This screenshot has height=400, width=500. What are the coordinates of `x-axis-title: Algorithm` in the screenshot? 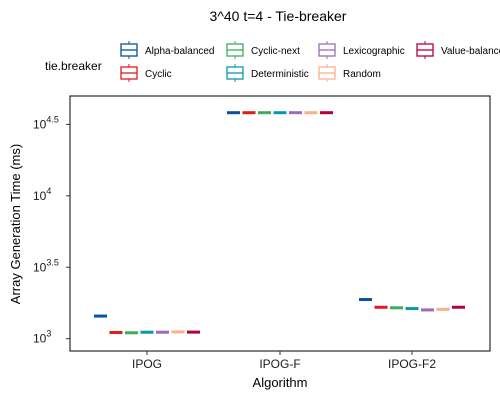 It's located at (280, 382).